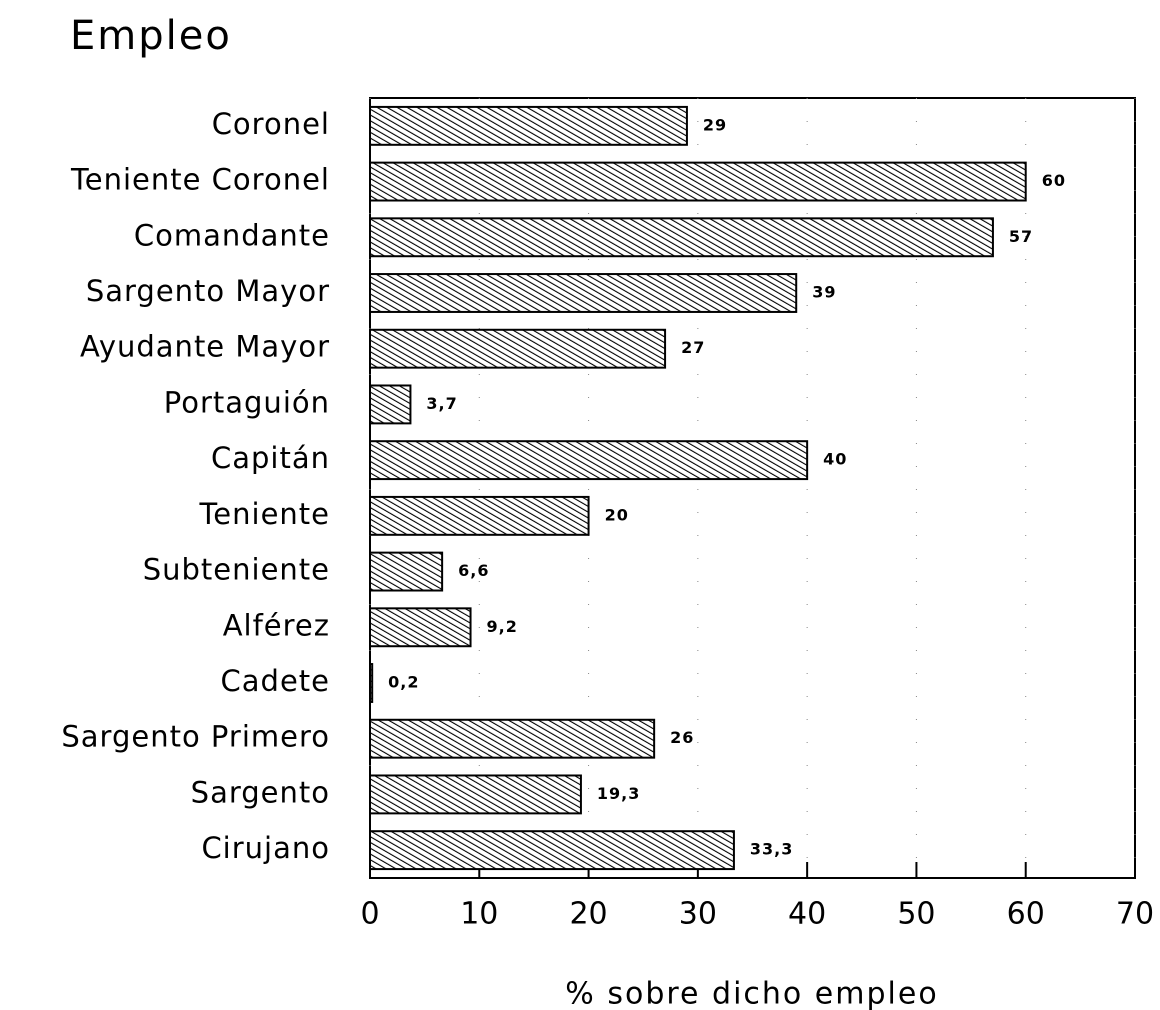 This screenshot has width=1160, height=1010. What do you see at coordinates (195, 737) in the screenshot?
I see `y-tick-label: Sargento Primero` at bounding box center [195, 737].